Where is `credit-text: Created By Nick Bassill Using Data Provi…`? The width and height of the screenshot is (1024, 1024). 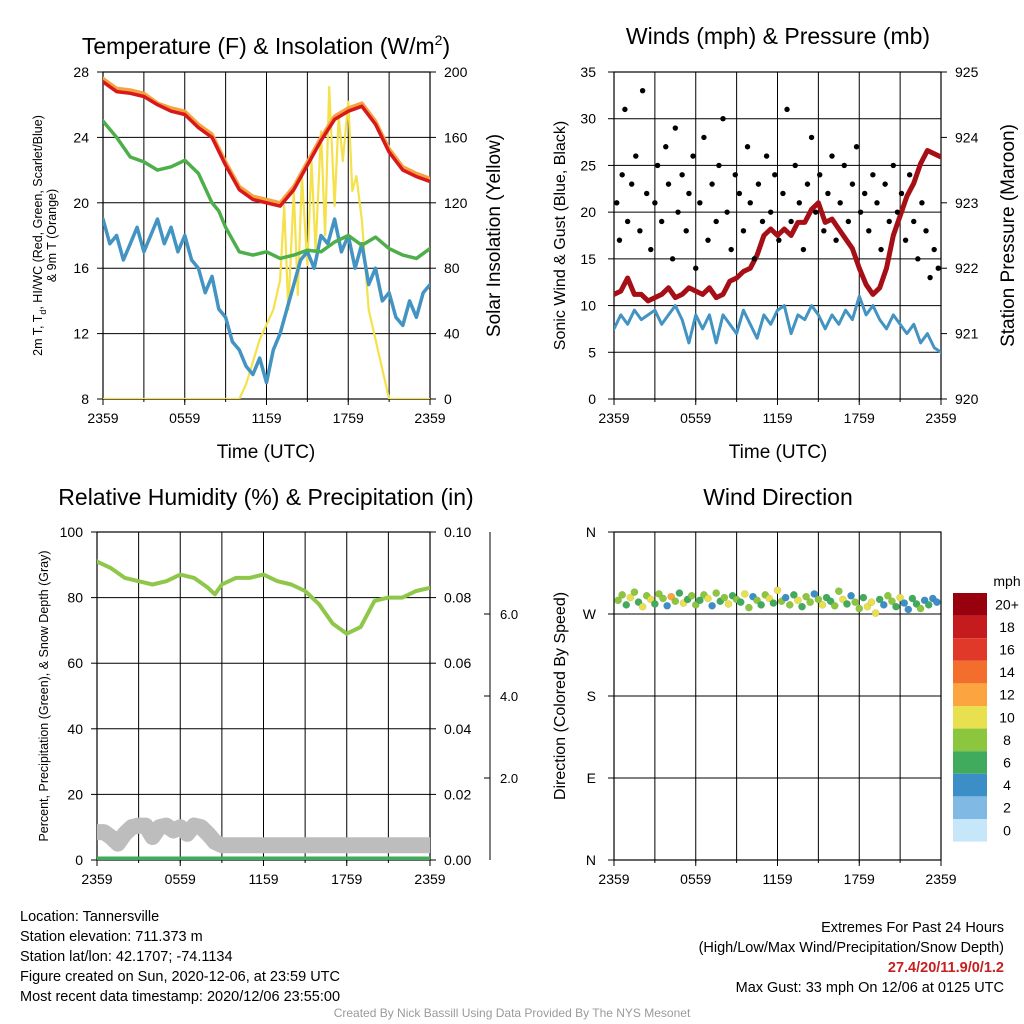
credit-text: Created By Nick Bassill Using Data Provi… is located at coordinates (512, 1013).